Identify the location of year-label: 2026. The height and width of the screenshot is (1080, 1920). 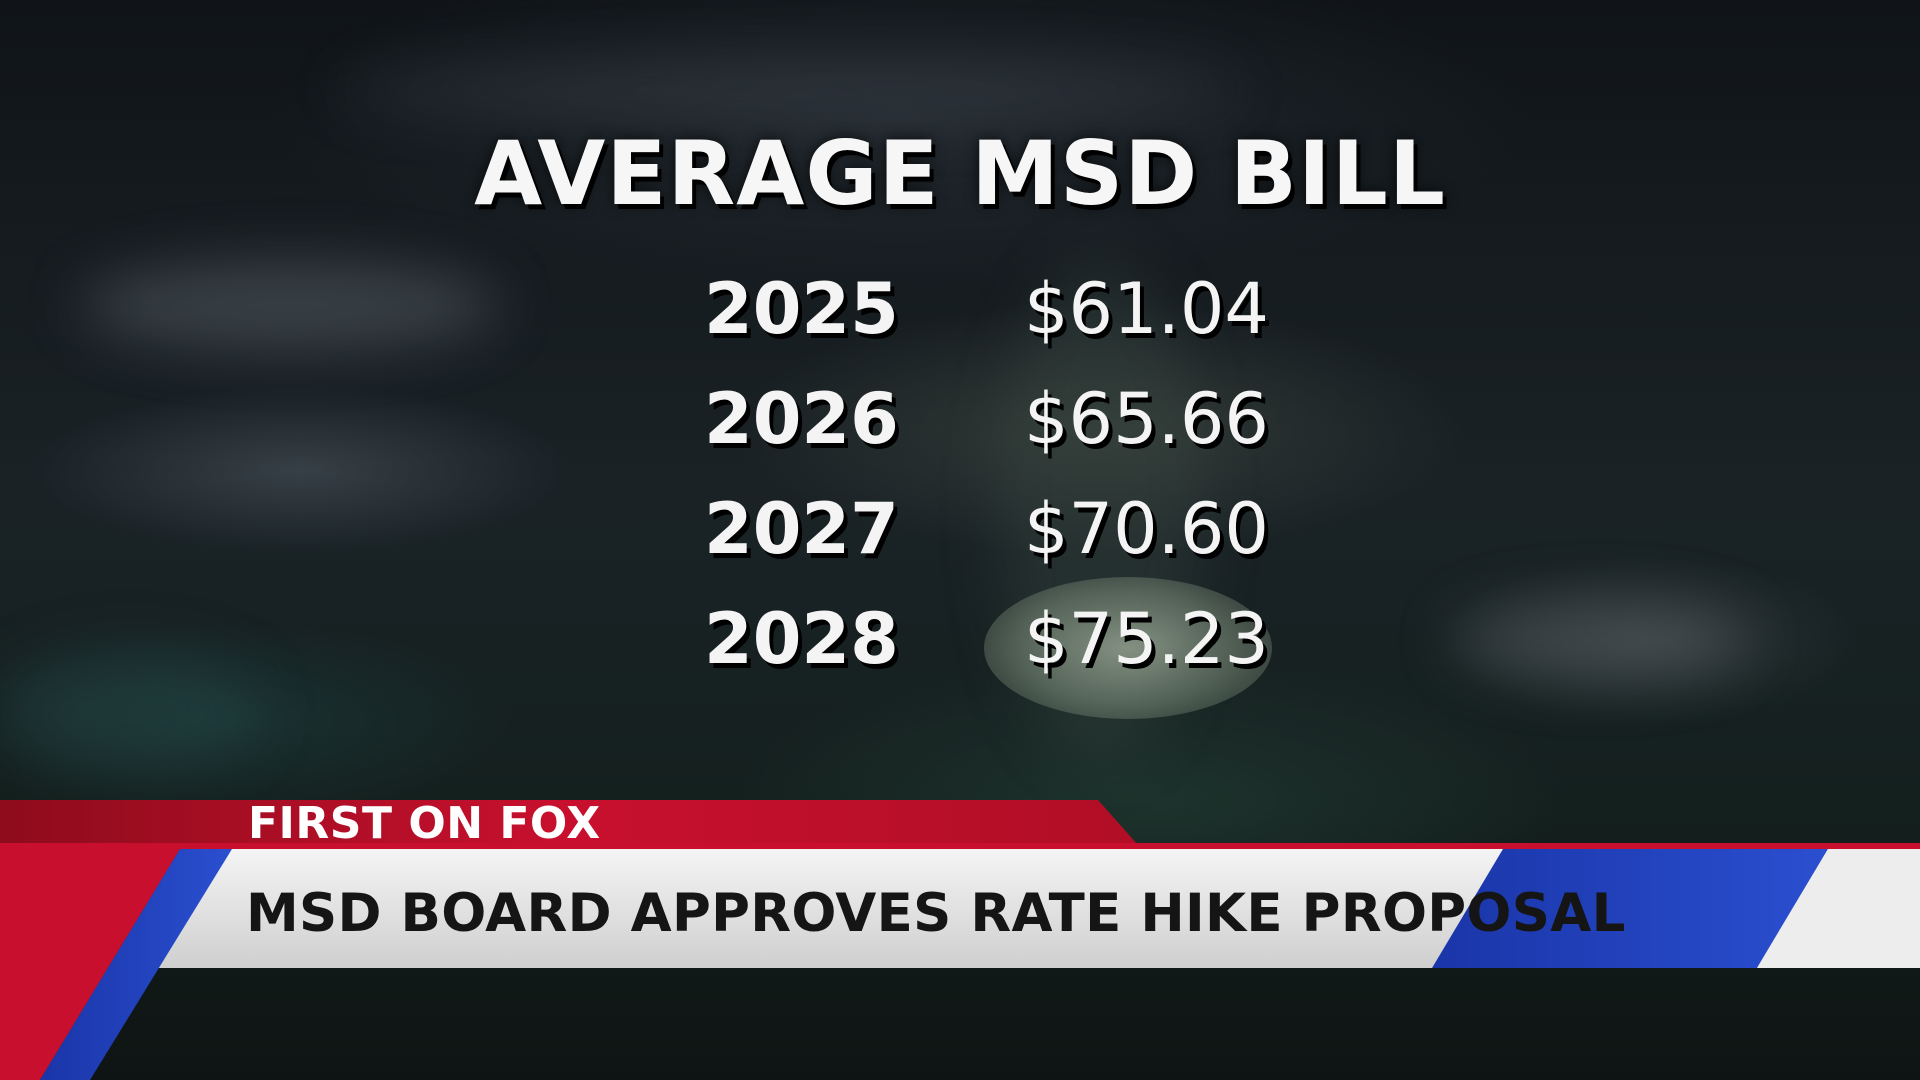
(801, 419).